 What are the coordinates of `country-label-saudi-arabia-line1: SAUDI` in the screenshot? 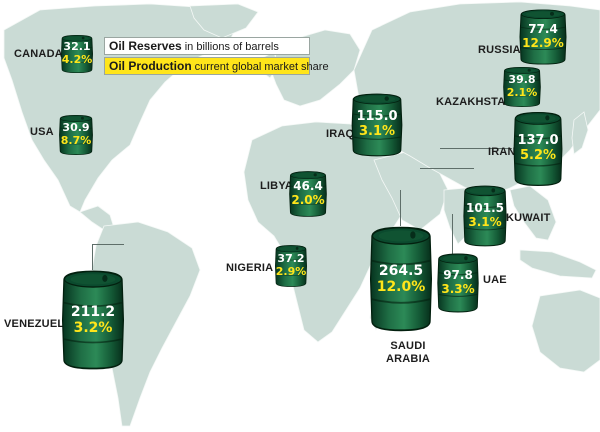 It's located at (408, 346).